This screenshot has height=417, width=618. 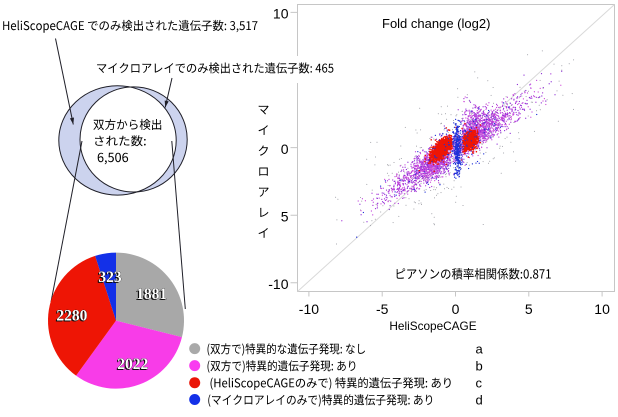 What do you see at coordinates (480, 348) in the screenshot?
I see `svg-text: a` at bounding box center [480, 348].